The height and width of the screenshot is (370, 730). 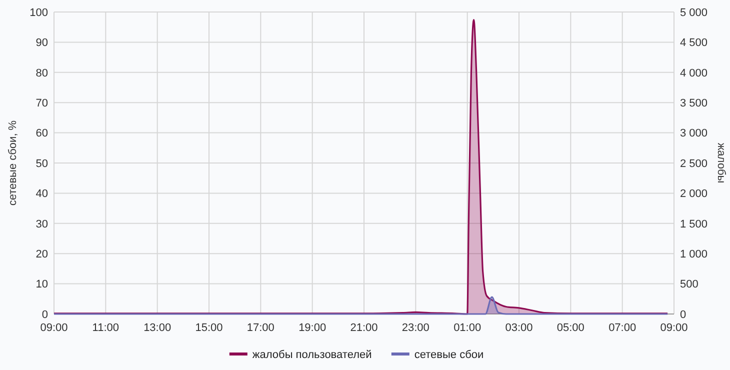 I want to click on y2-tick-label: 3 000, so click(x=694, y=134).